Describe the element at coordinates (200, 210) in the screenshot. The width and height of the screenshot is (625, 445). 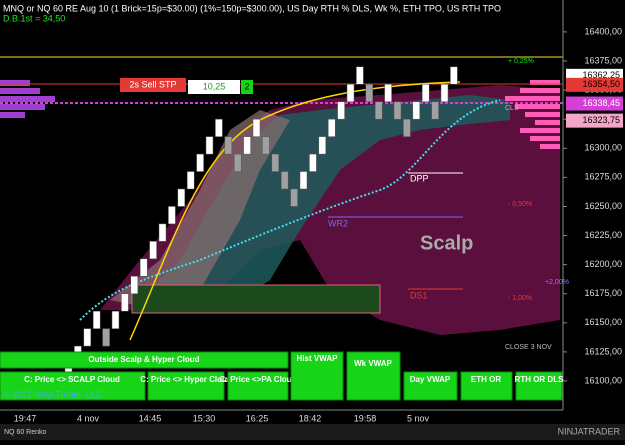
I see `pa-cloud` at that location.